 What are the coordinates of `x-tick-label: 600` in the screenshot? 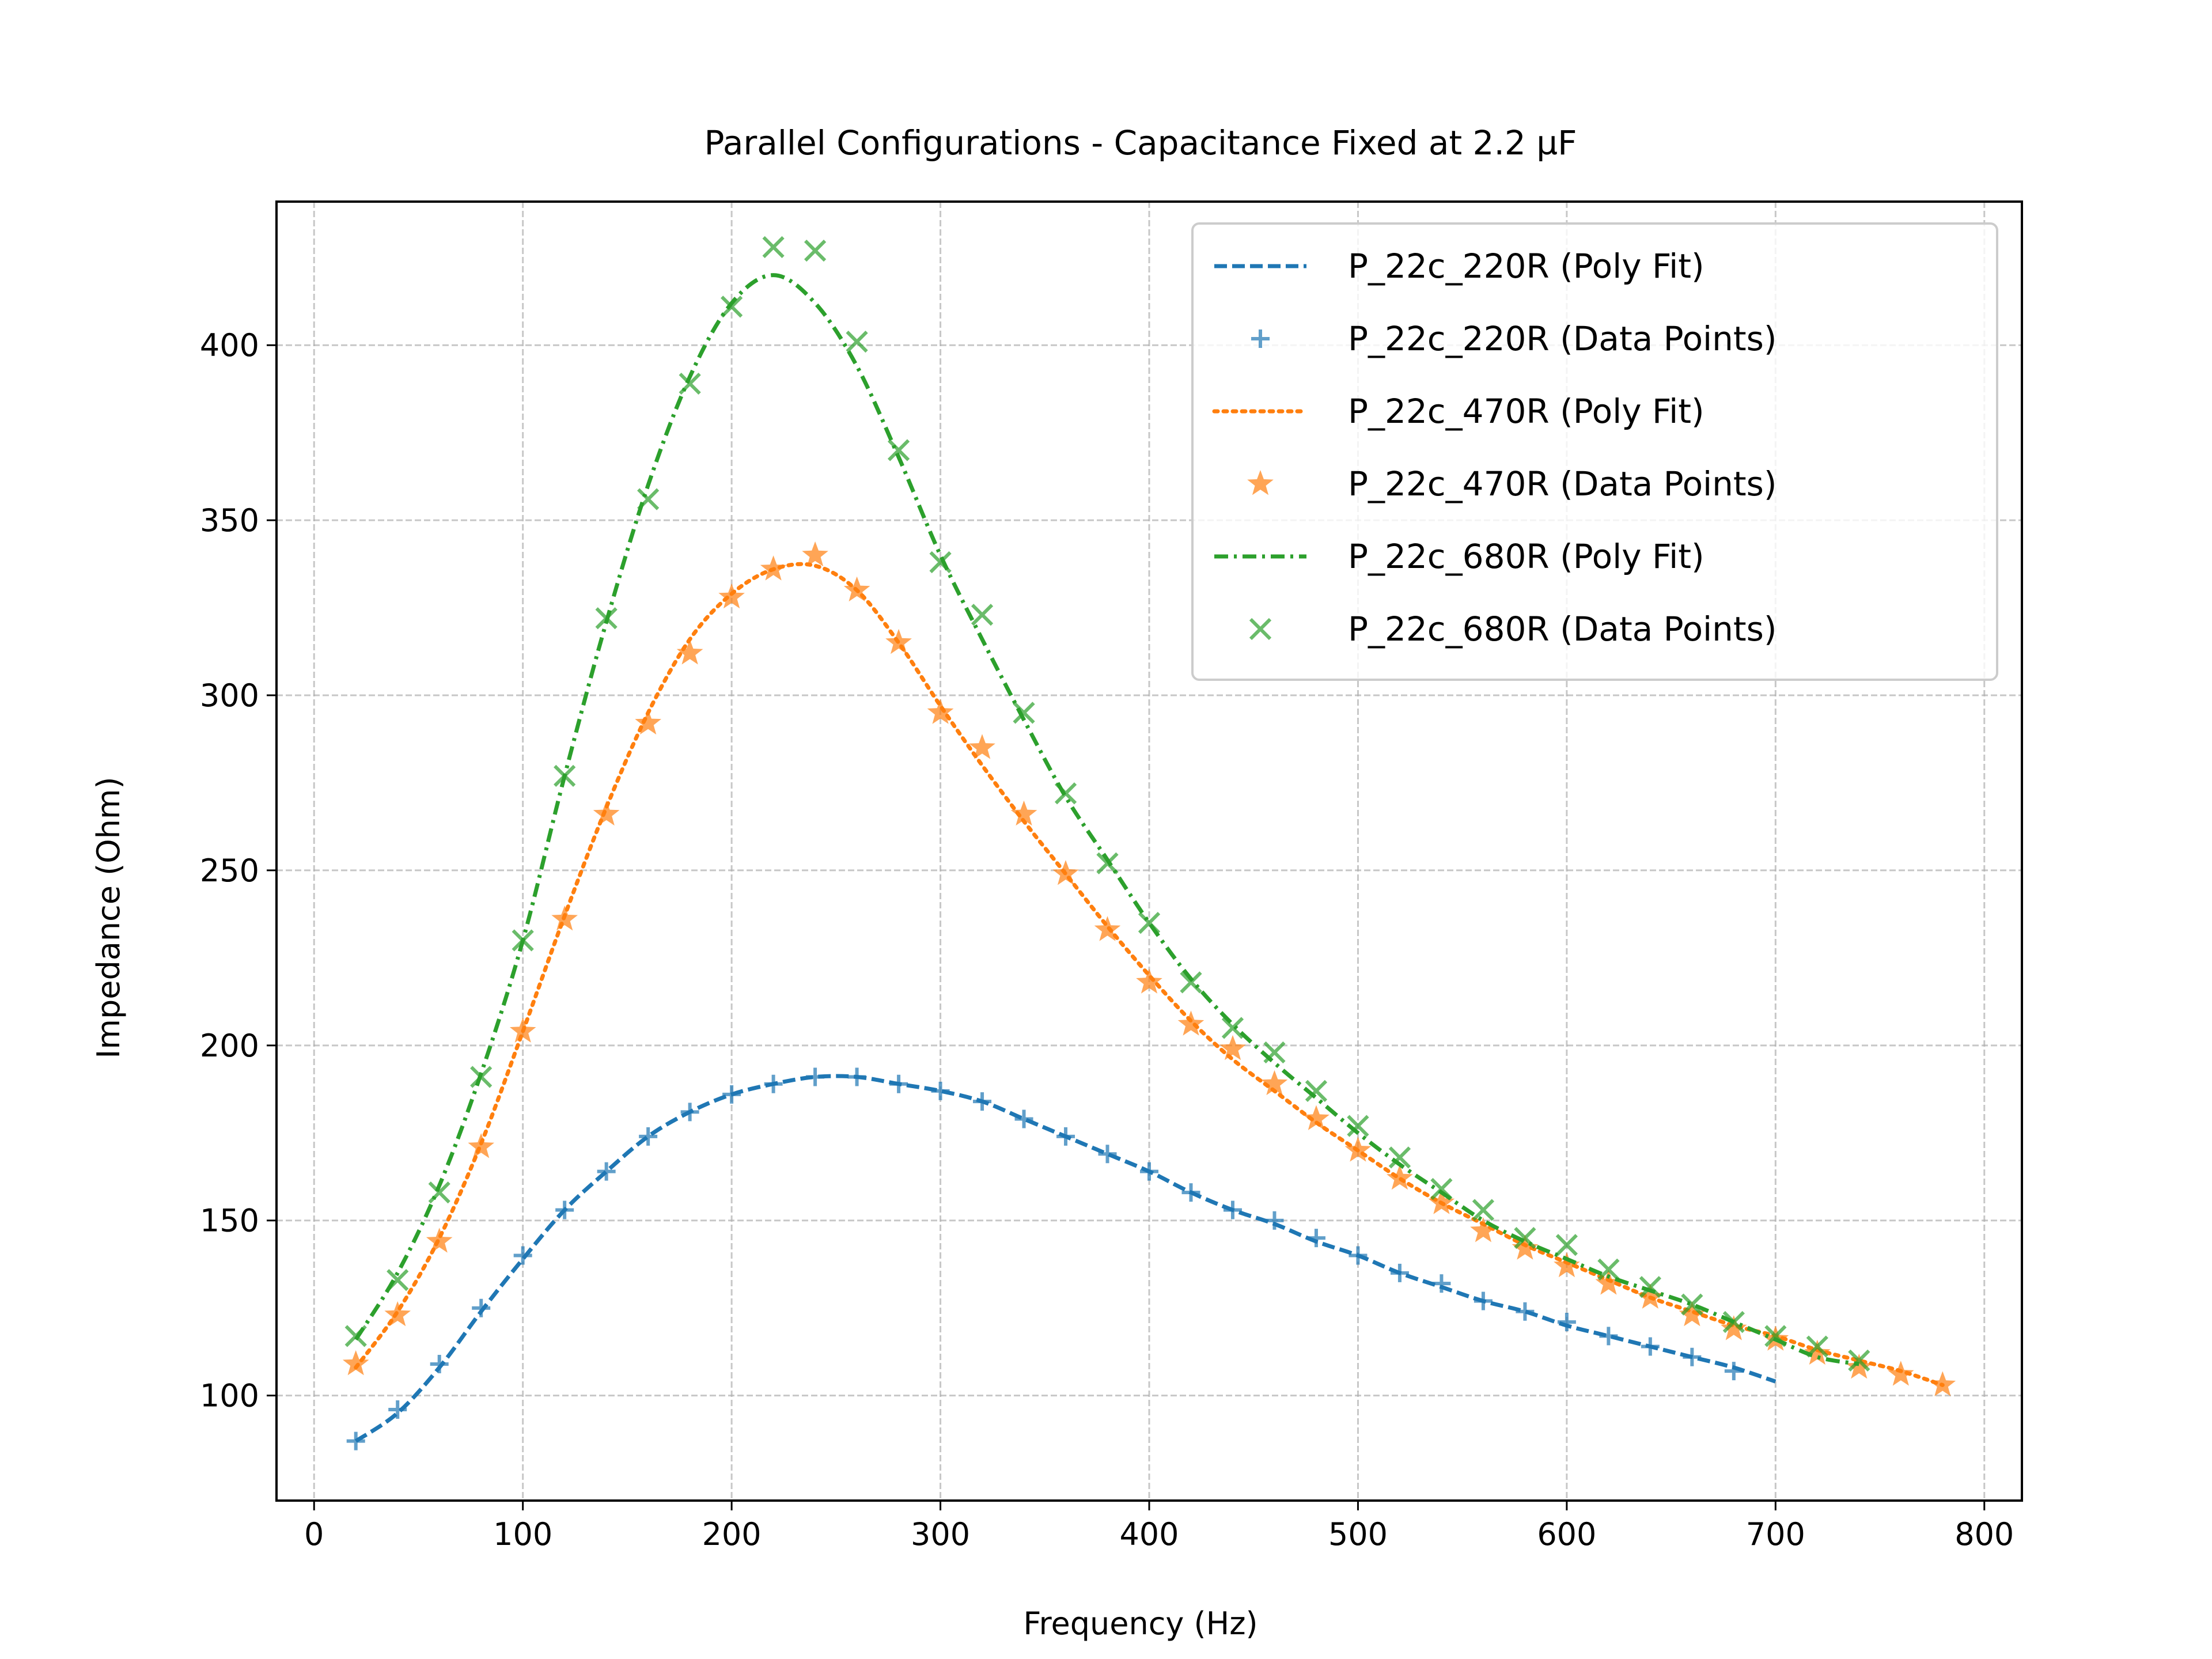 It's located at (1566, 1534).